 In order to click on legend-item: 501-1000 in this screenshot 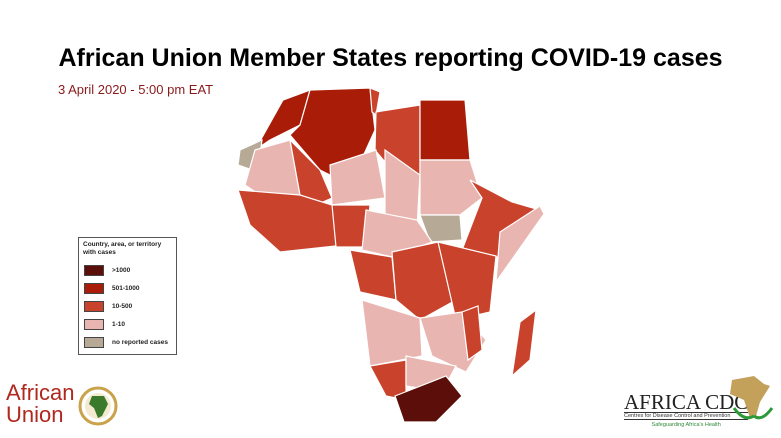, I will do `click(130, 288)`.